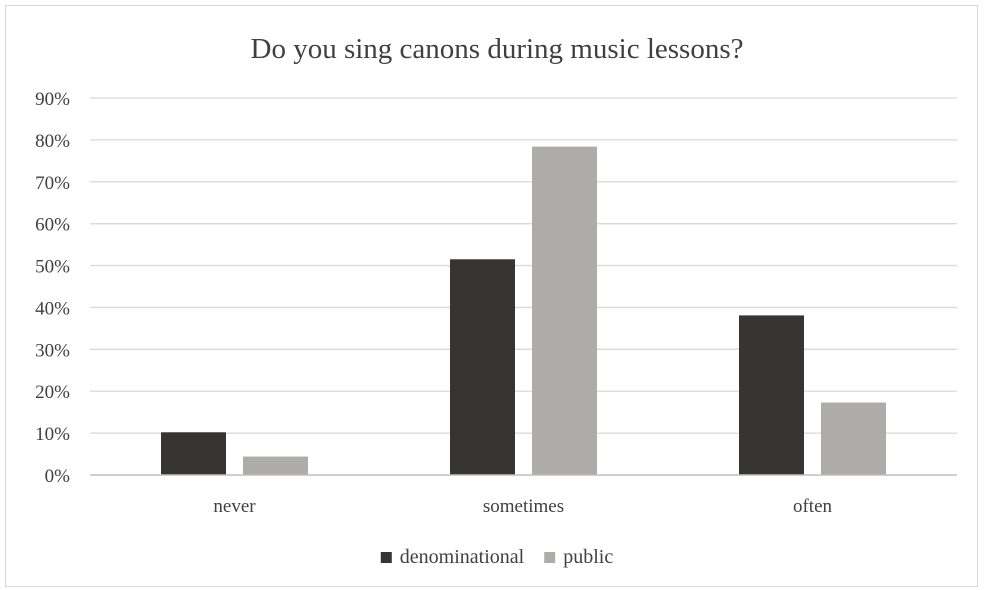 Image resolution: width=984 pixels, height=590 pixels. I want to click on y-tick-label: 90%, so click(52, 99).